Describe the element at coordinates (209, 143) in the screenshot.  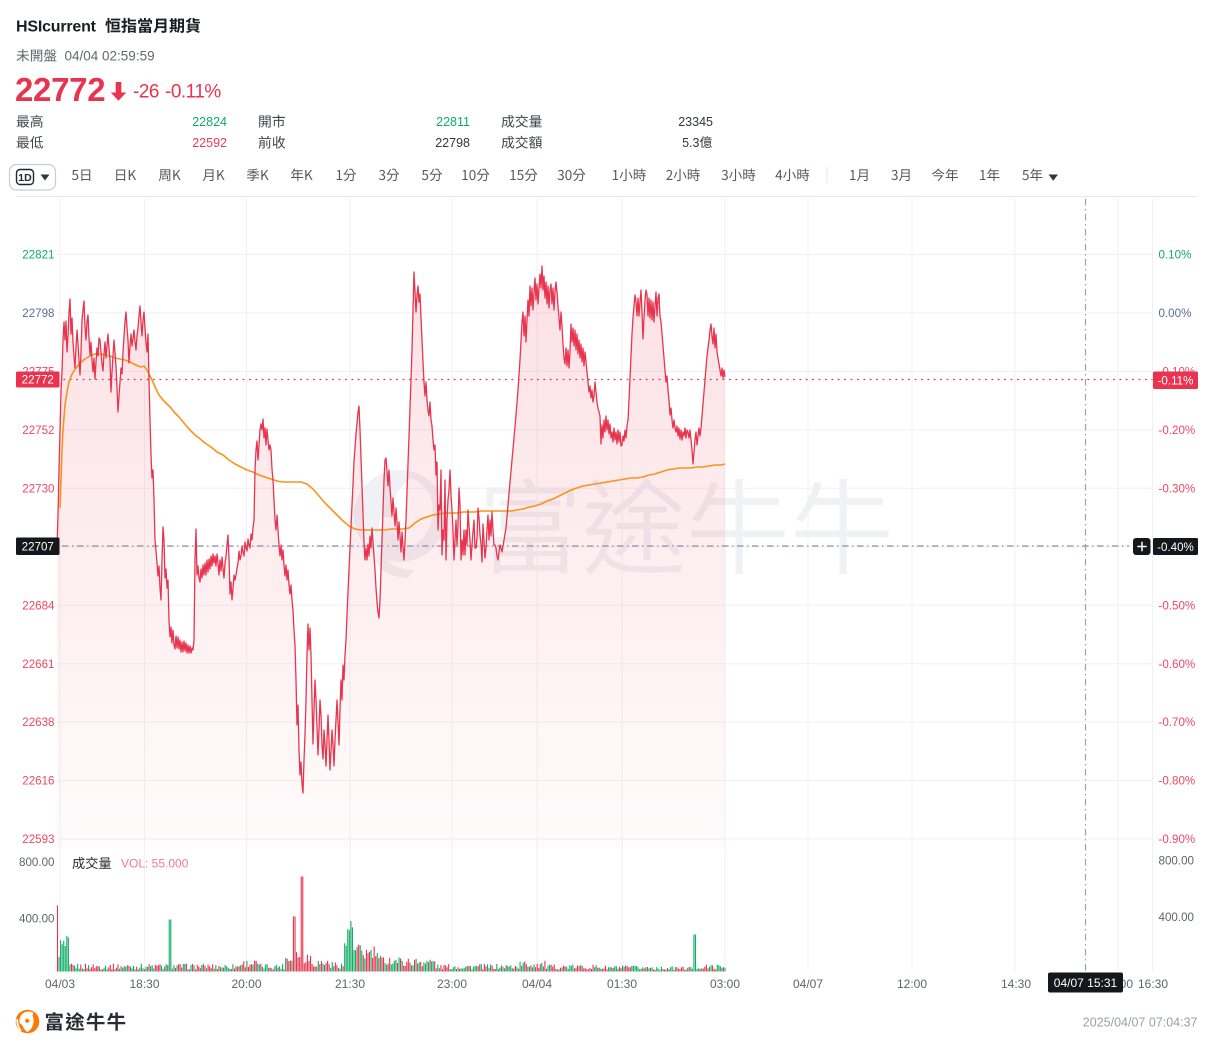
I see `svg-text: 22592` at that location.